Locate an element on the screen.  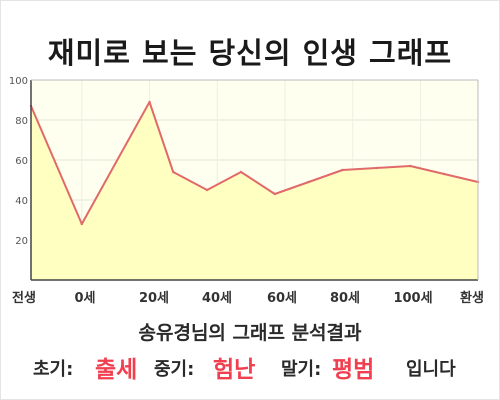
result-suffix: 입니다 is located at coordinates (431, 369).